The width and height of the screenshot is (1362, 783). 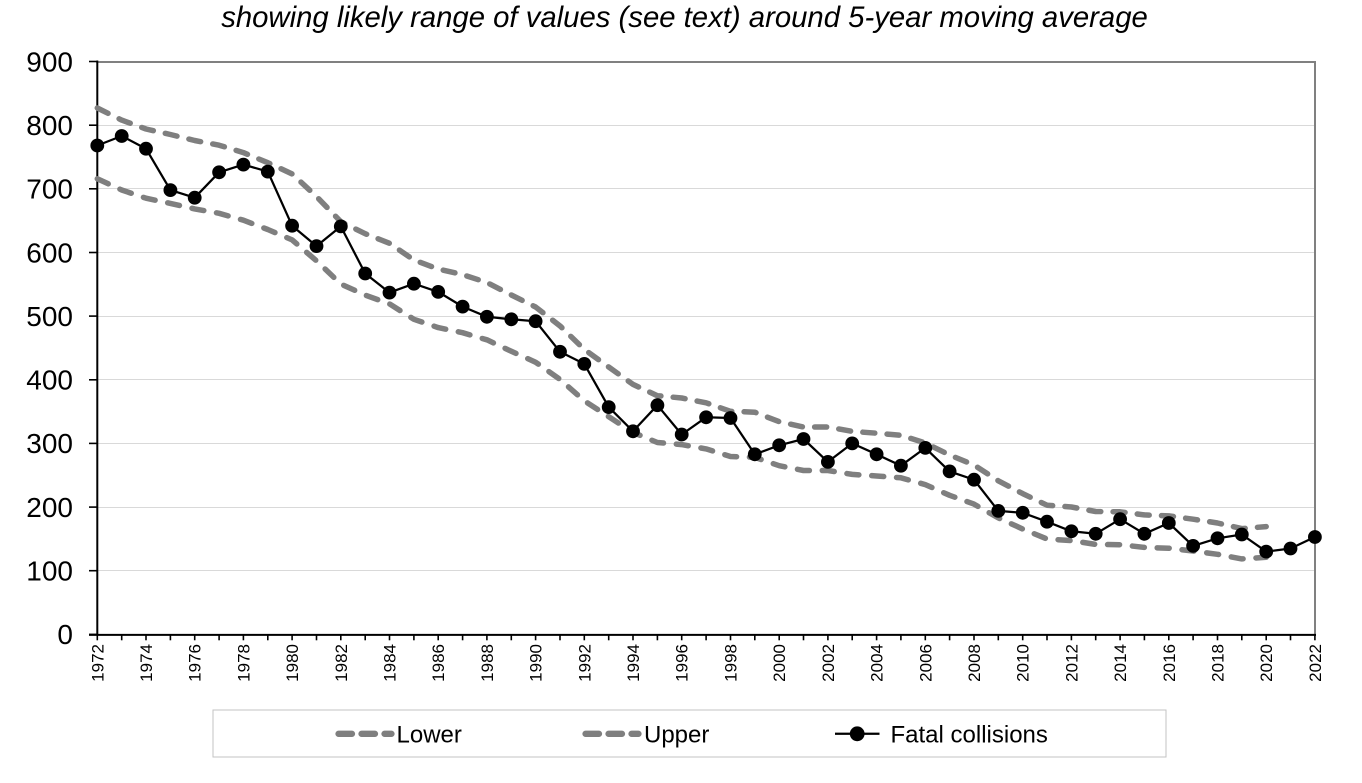 I want to click on svg-text: Fatal collisions, so click(x=969, y=735).